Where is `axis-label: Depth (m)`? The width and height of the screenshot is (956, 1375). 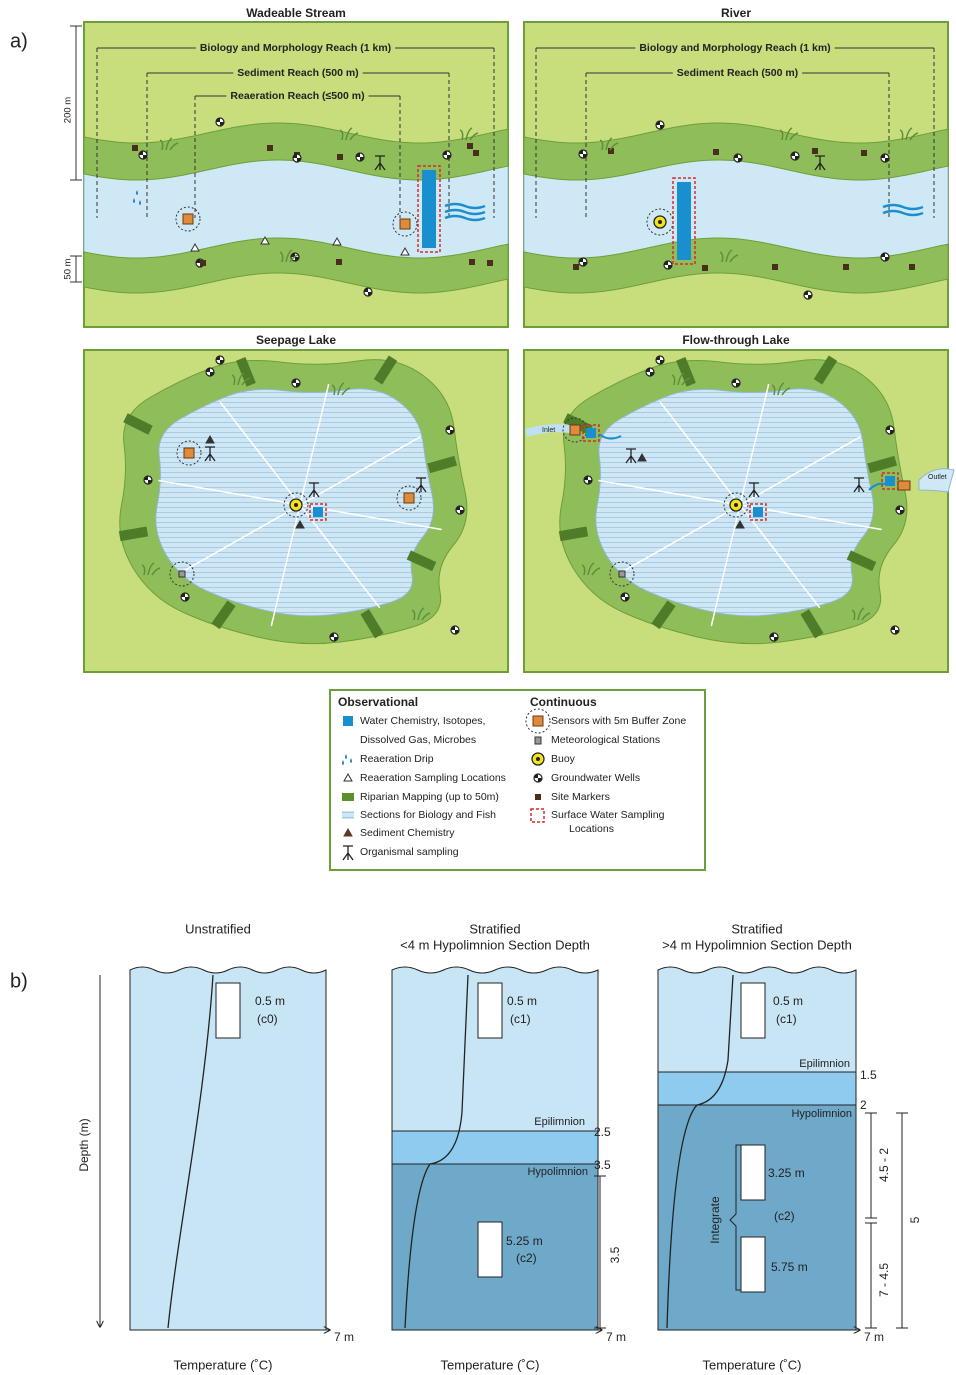 axis-label: Depth (m) is located at coordinates (84, 1144).